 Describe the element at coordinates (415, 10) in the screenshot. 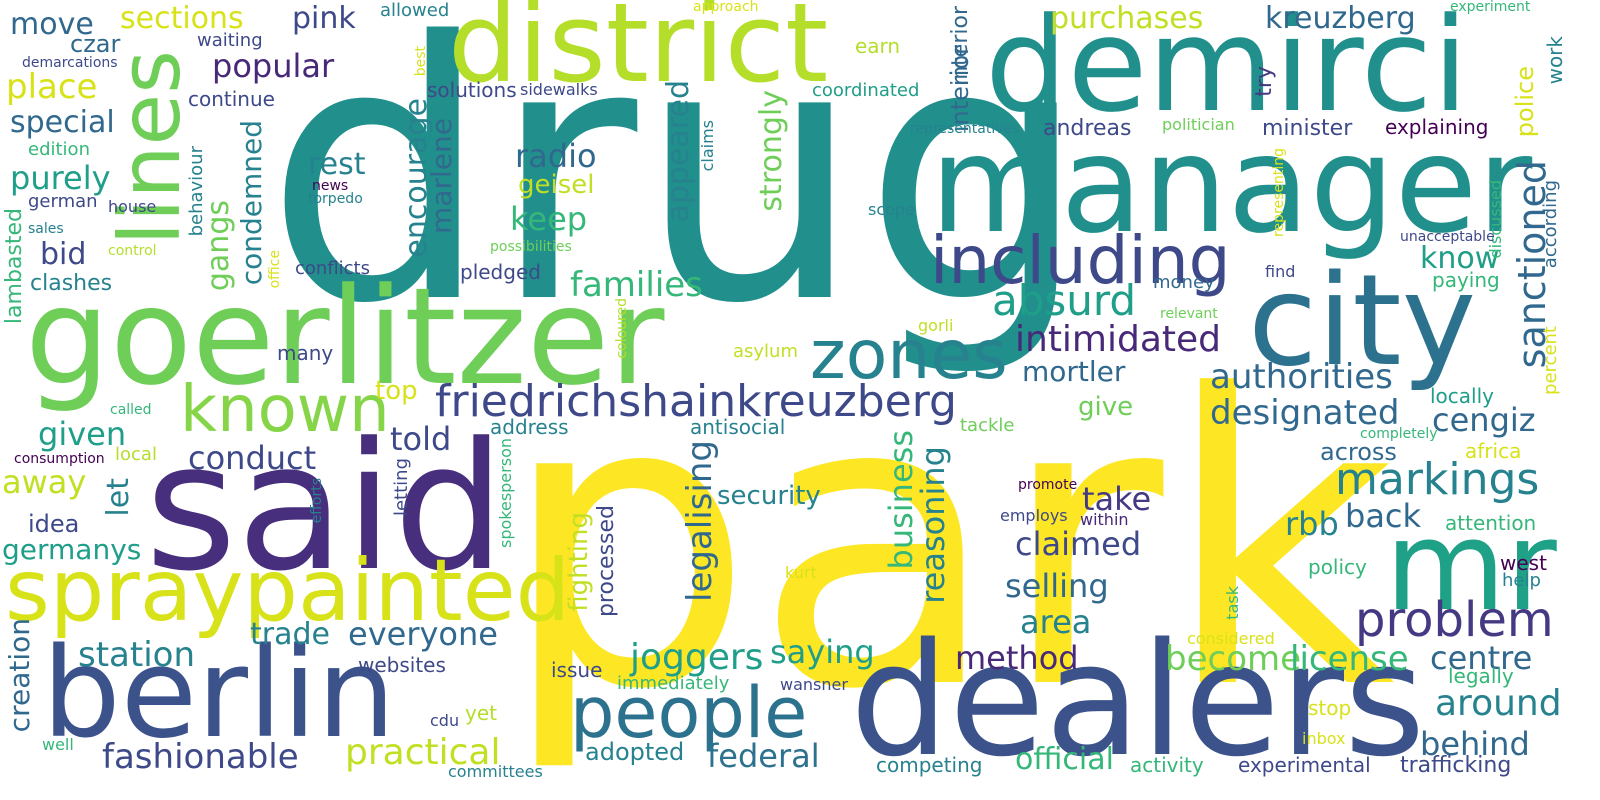

I see `word-allowed: allowed` at that location.